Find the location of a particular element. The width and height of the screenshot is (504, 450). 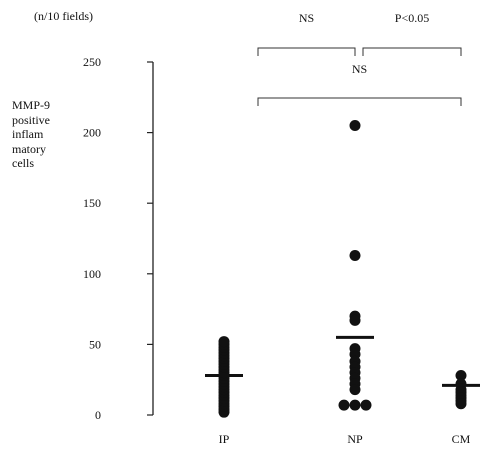

y-tick-label: 250 is located at coordinates (92, 62).